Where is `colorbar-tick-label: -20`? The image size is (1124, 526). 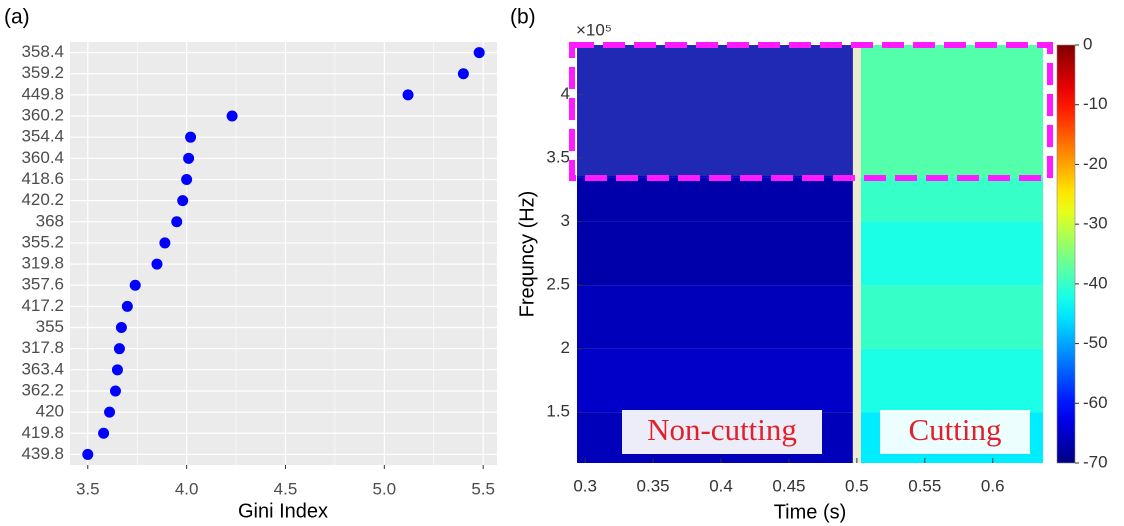
colorbar-tick-label: -20 is located at coordinates (1095, 163).